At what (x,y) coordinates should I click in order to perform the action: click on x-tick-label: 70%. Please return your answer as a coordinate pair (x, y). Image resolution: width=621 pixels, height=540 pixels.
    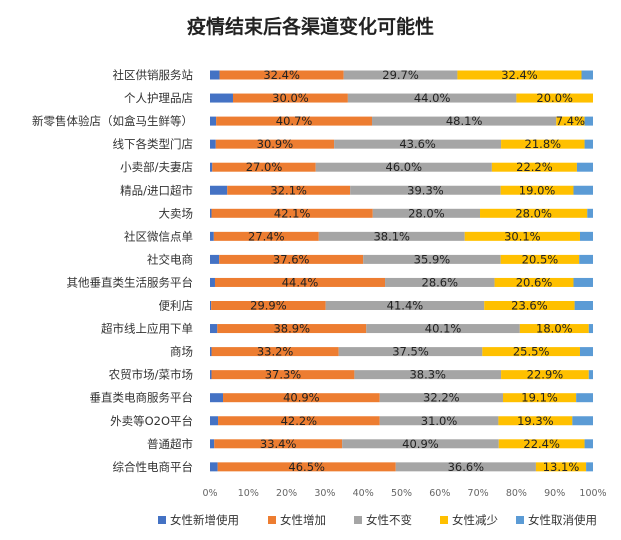
    Looking at the image, I should click on (478, 493).